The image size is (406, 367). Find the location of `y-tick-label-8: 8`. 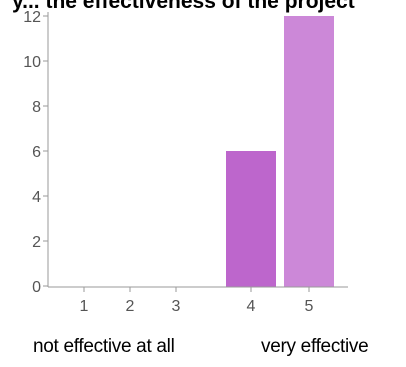

y-tick-label-8: 8 is located at coordinates (36, 107).